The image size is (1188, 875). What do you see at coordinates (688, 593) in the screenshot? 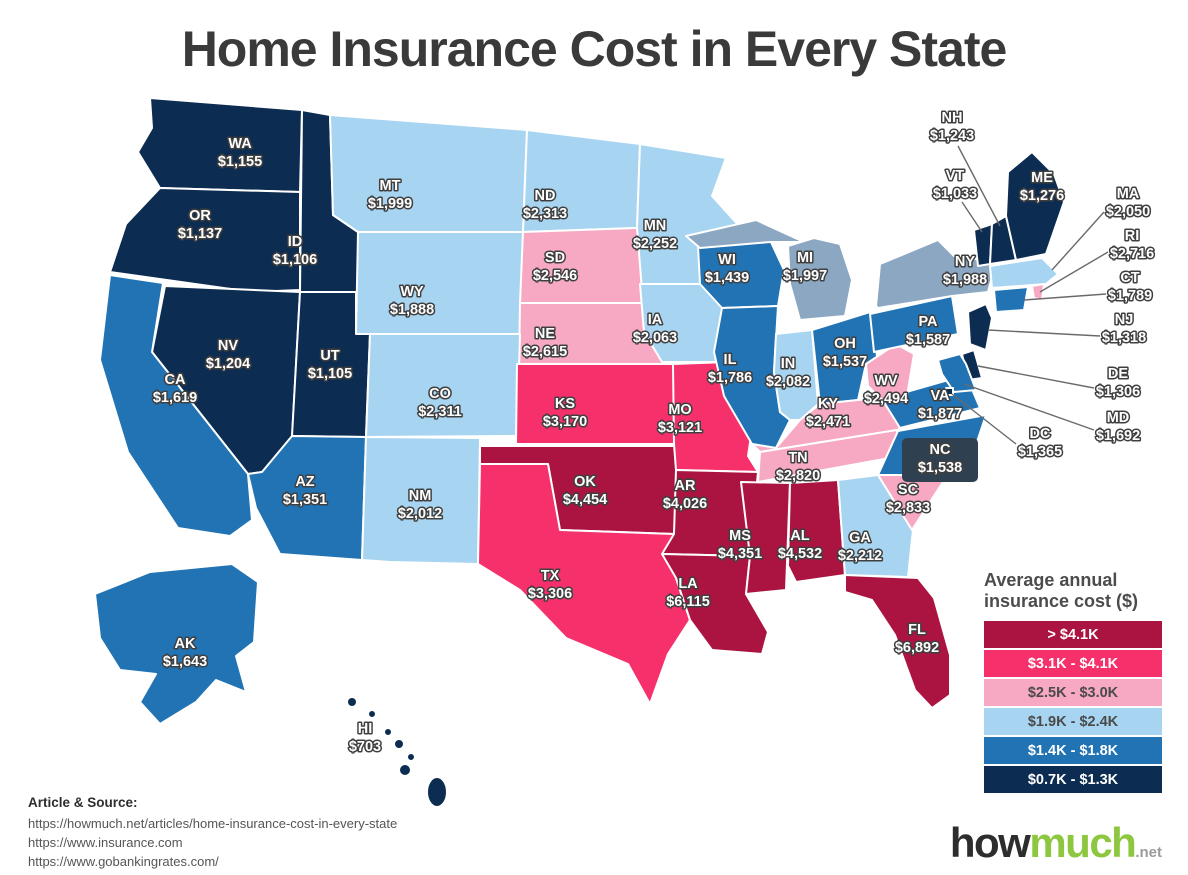
I see `state-label-LA: LA $6,115` at bounding box center [688, 593].